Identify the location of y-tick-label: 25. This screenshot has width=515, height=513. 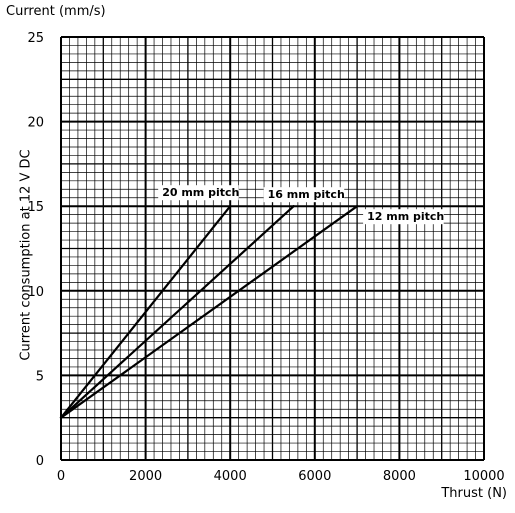
(35, 38).